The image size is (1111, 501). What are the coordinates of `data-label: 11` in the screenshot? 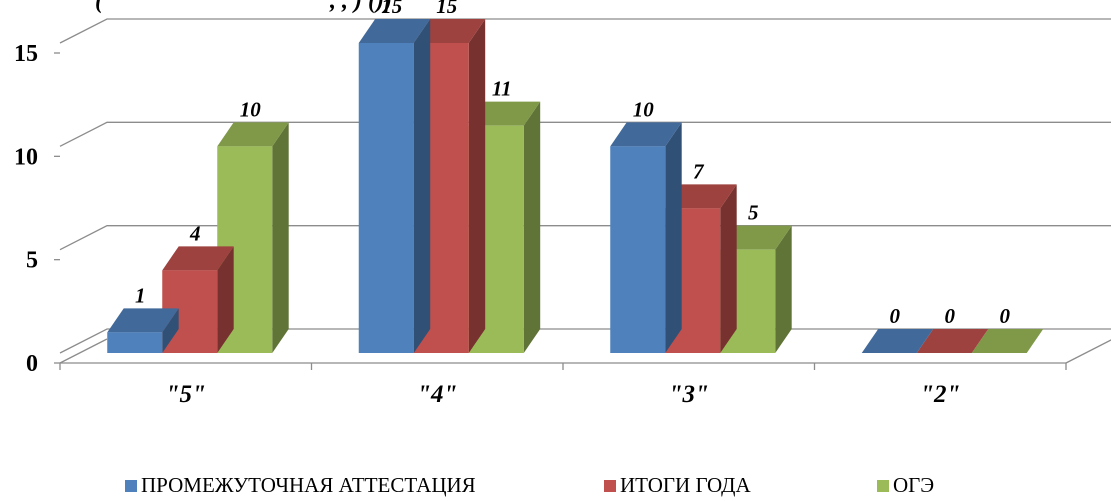 It's located at (502, 89).